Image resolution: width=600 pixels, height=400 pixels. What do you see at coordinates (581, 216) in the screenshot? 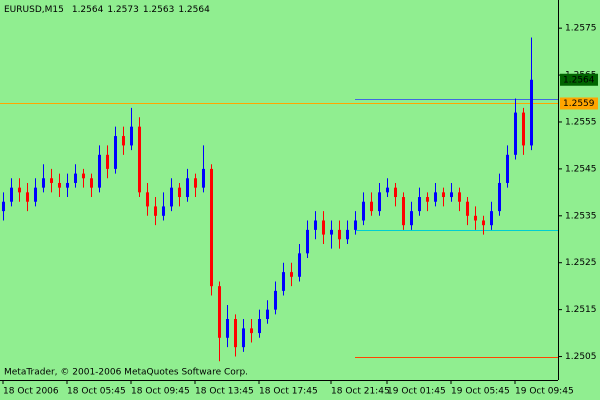
I see `y-tick-label: 1.2535` at bounding box center [581, 216].